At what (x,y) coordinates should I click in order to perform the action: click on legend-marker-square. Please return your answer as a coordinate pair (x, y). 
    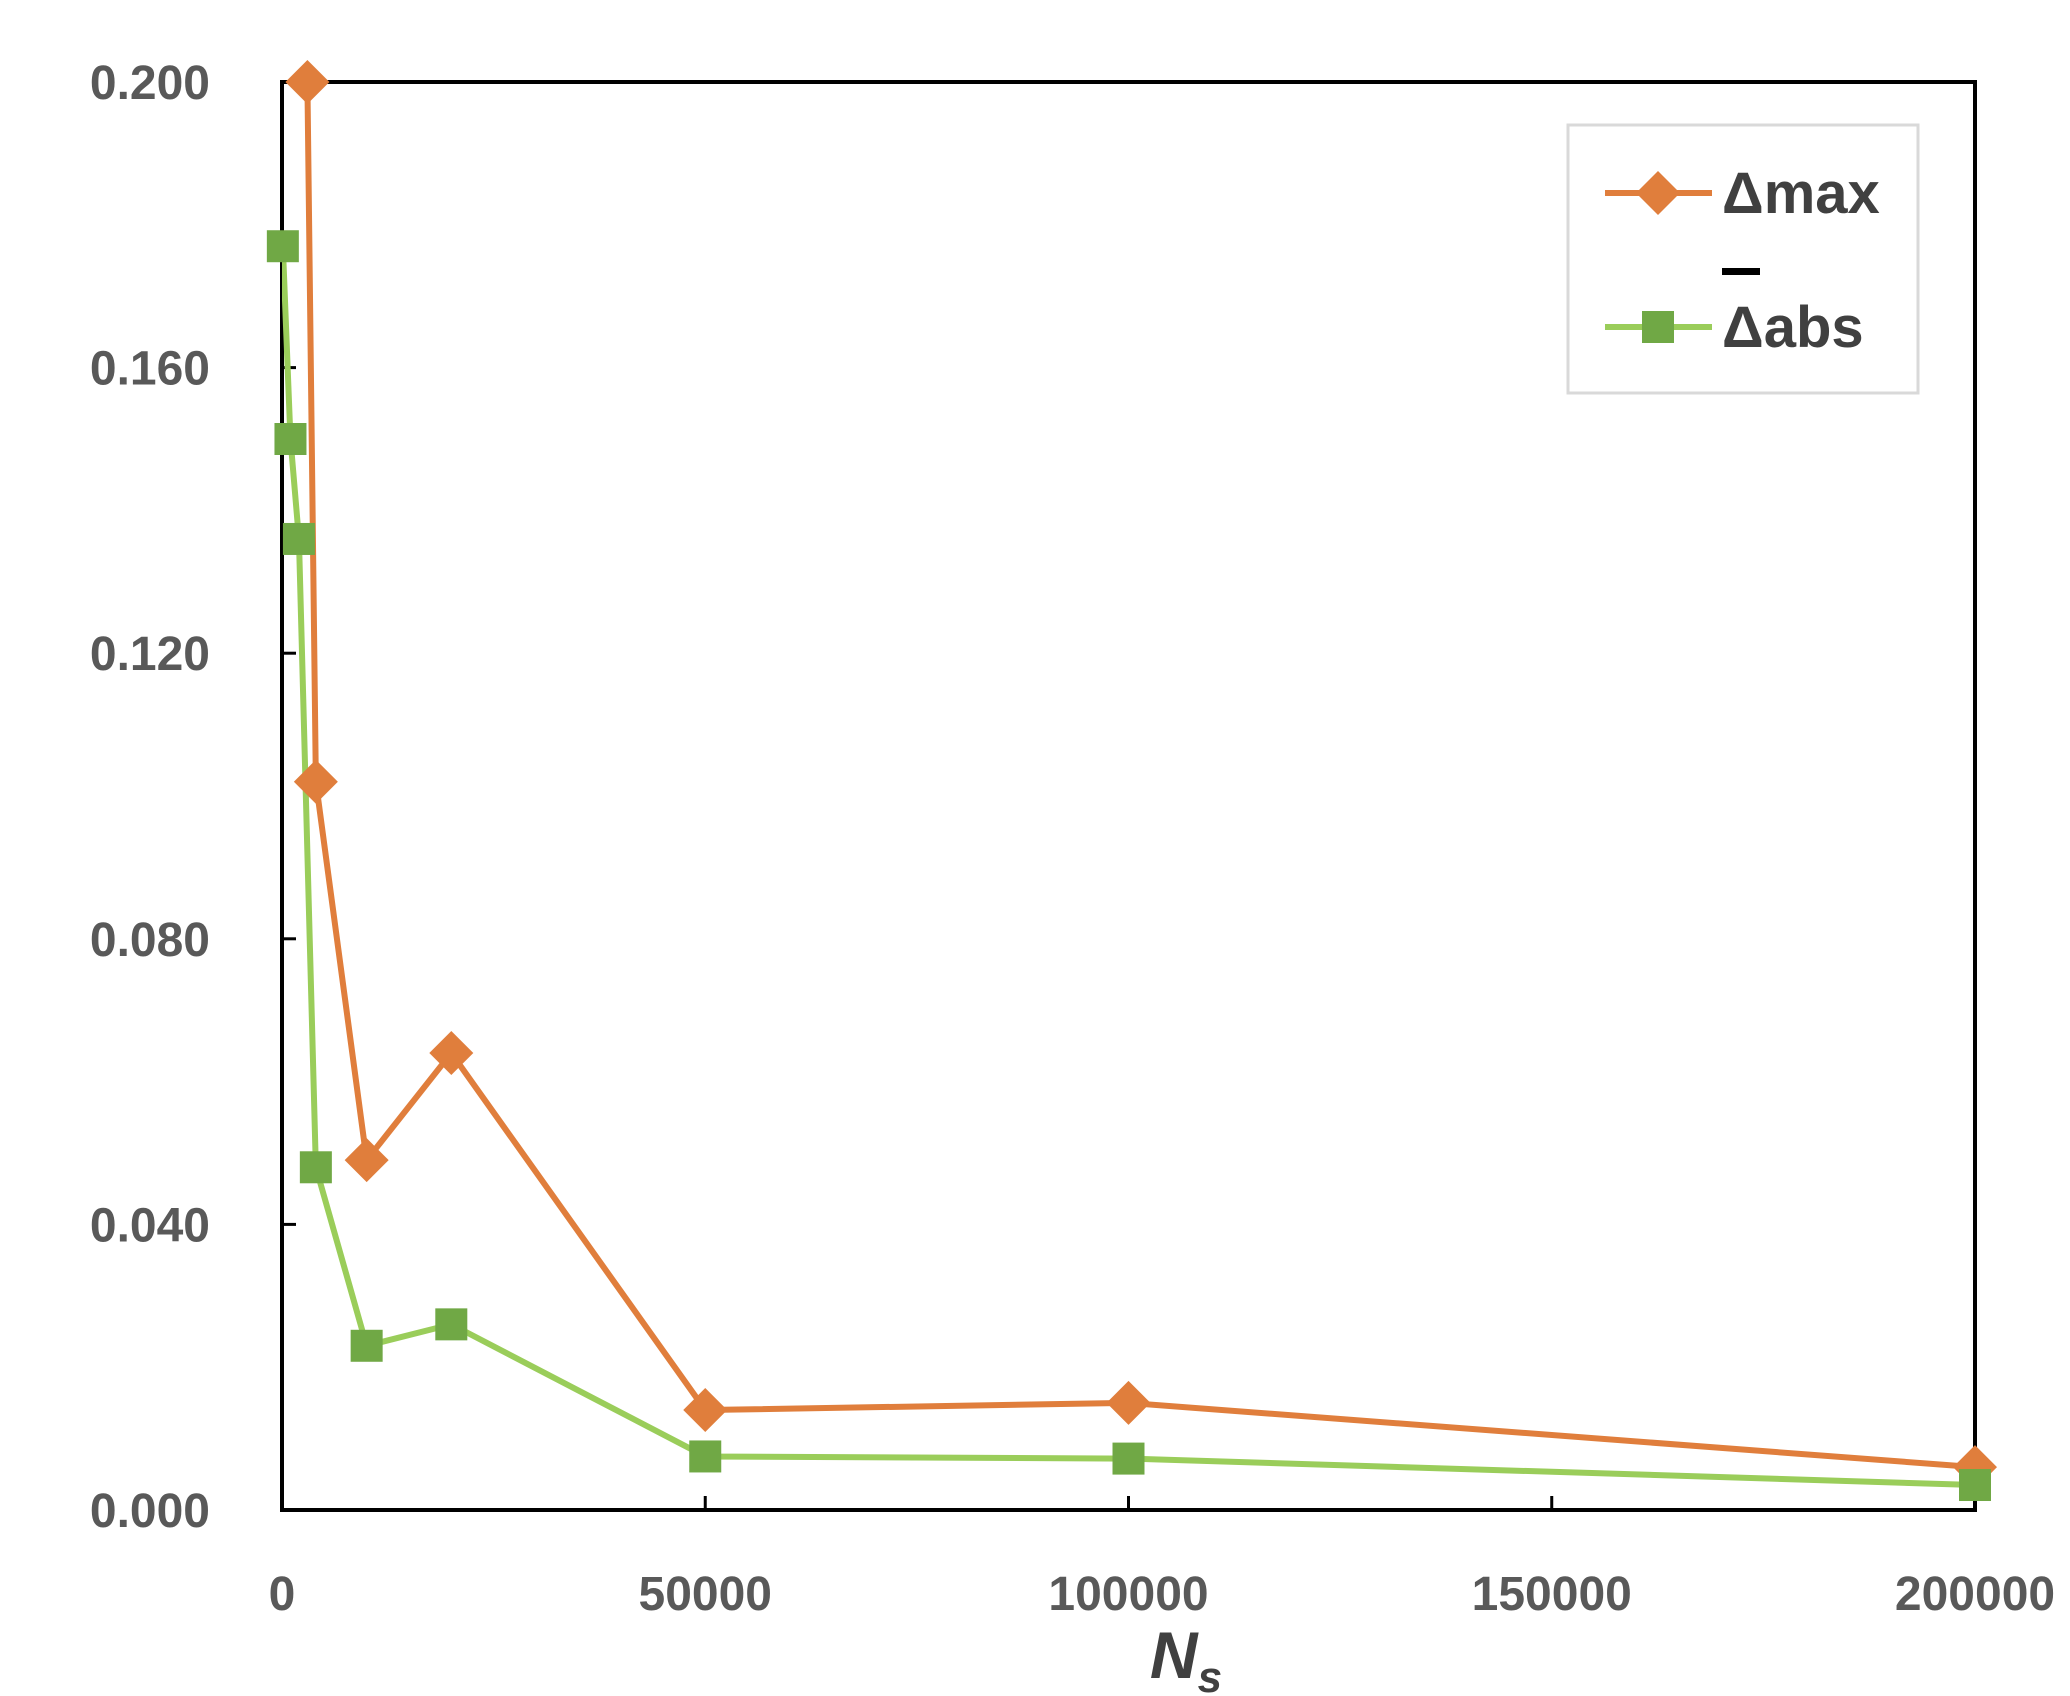
    Looking at the image, I should click on (1658, 327).